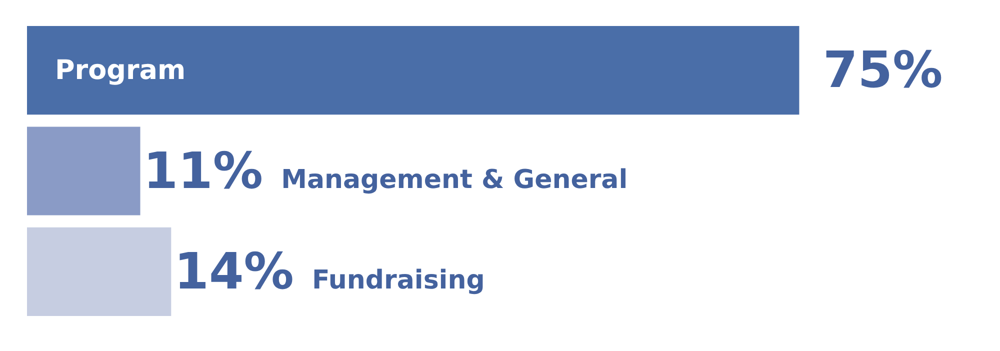 The width and height of the screenshot is (1000, 351). I want to click on data-label: 14%, so click(234, 271).